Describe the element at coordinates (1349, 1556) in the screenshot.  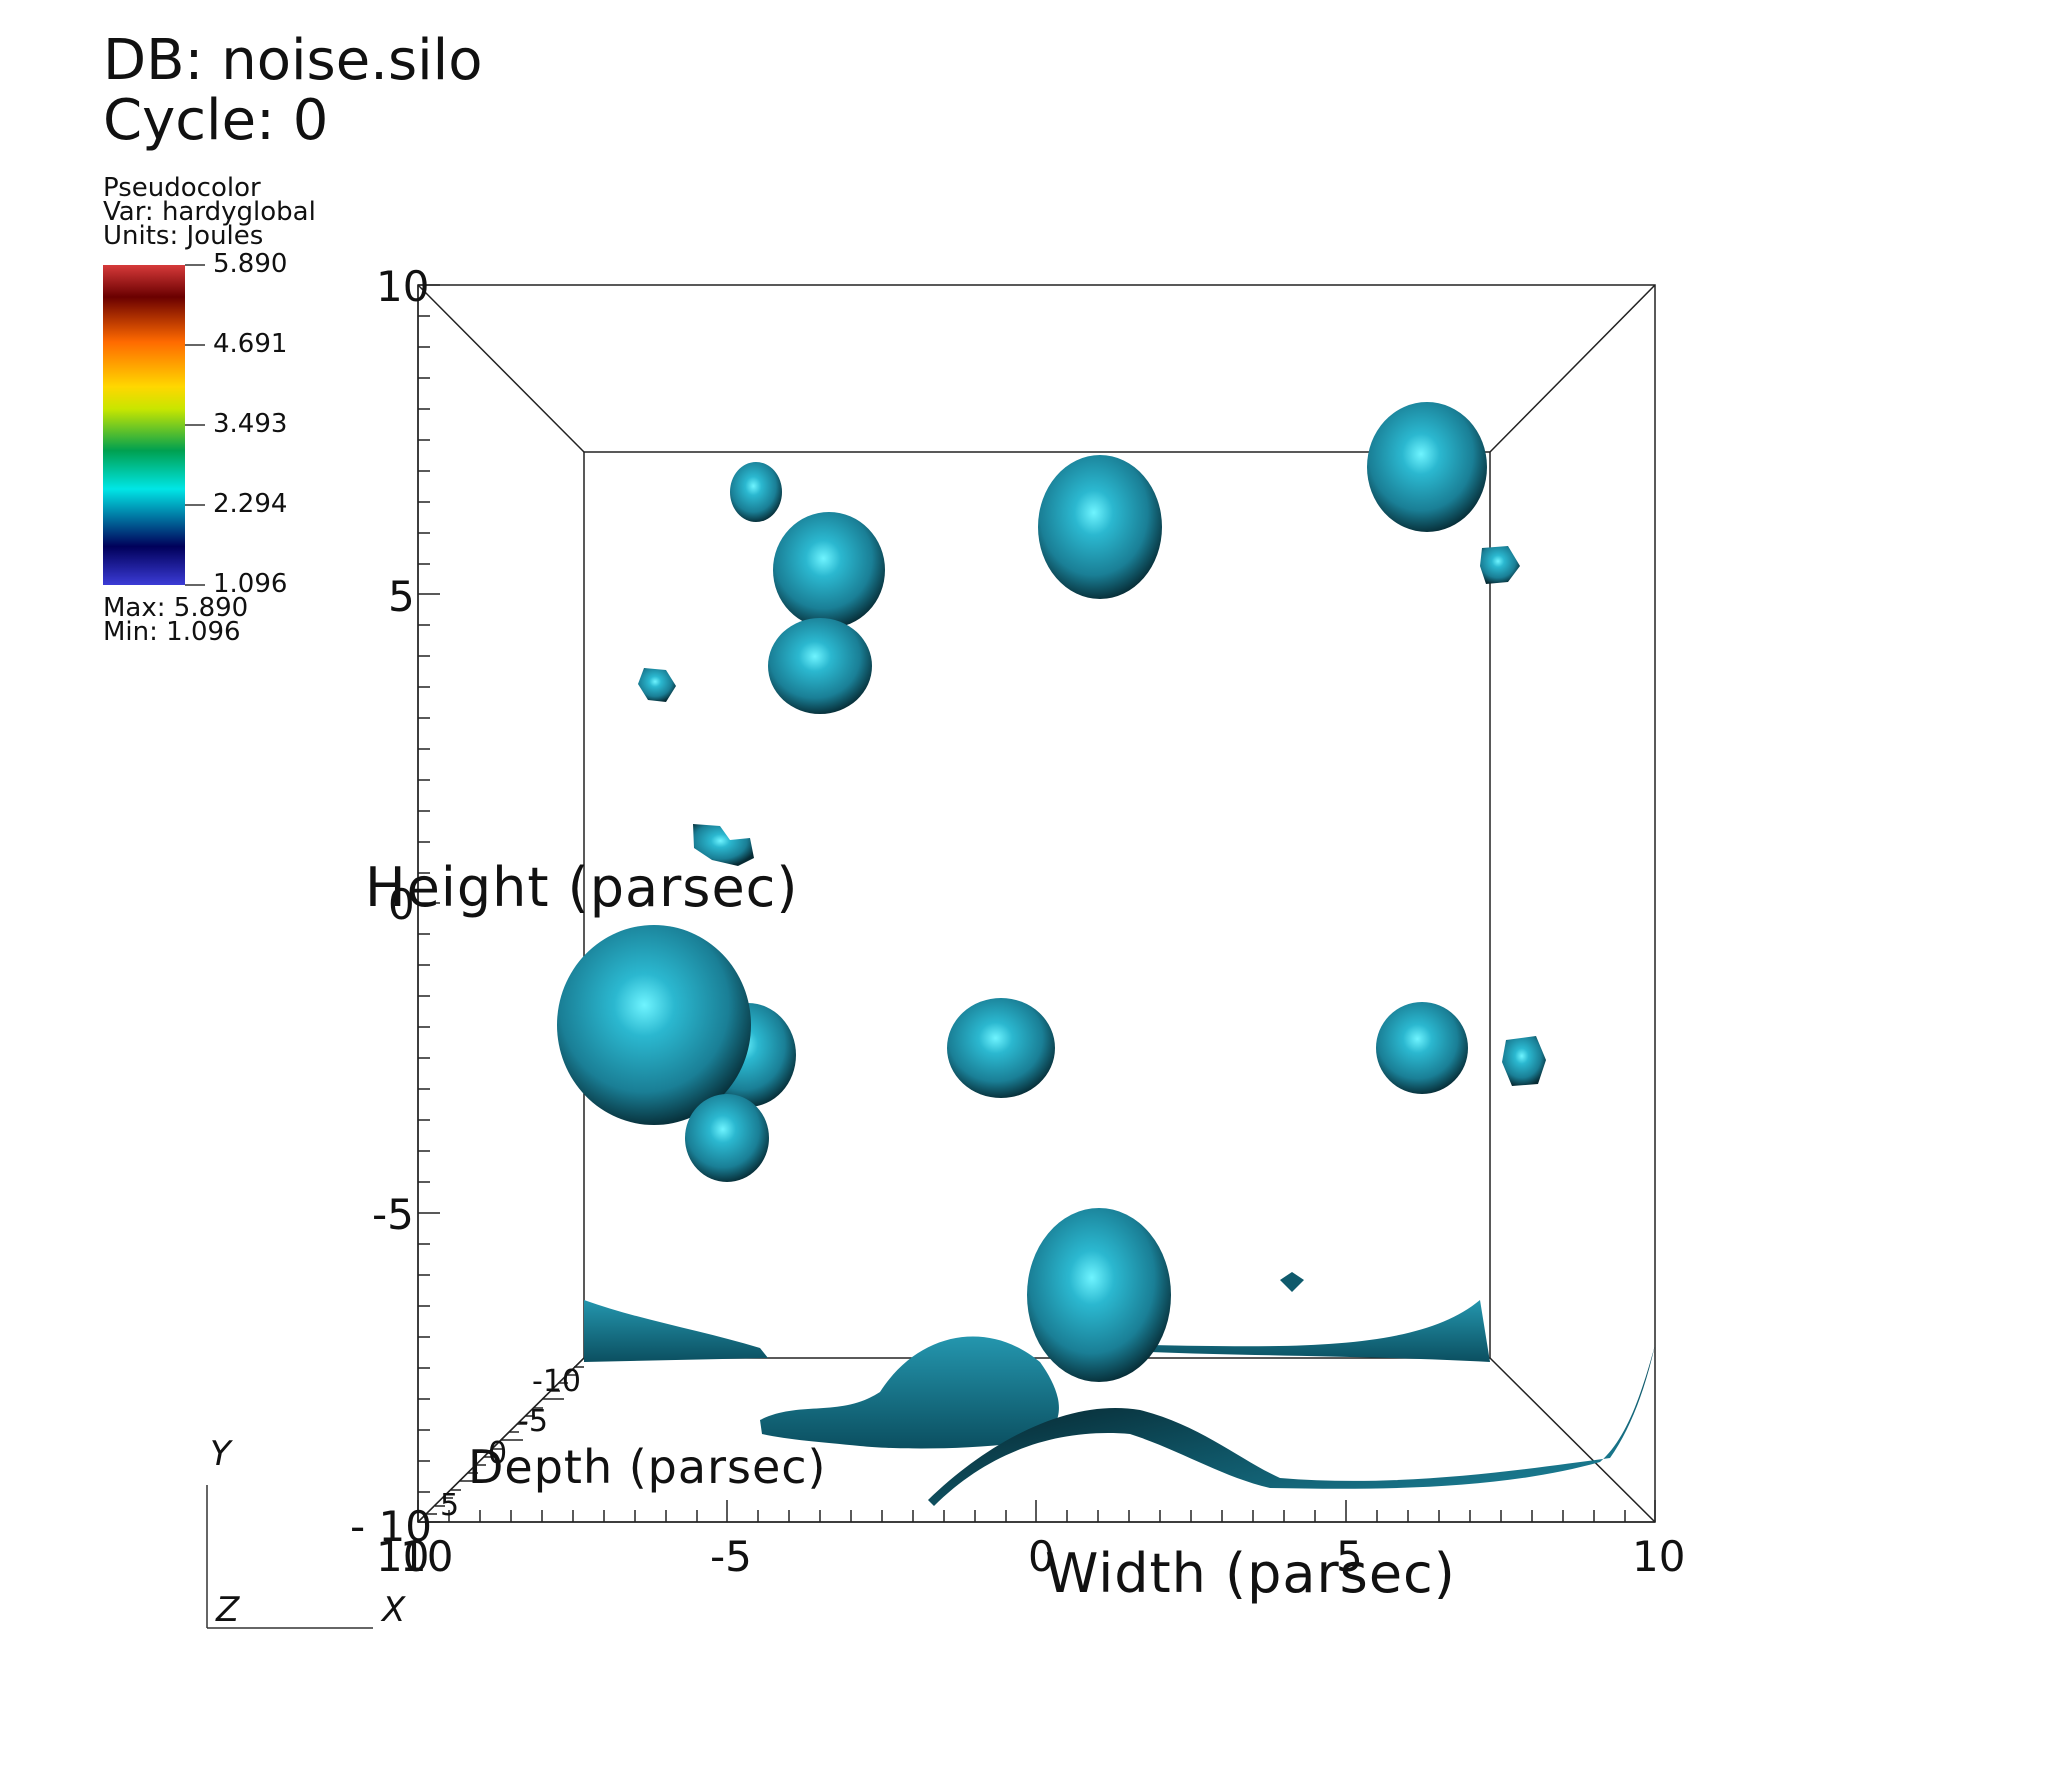
I see `x-tick-label: 5` at that location.